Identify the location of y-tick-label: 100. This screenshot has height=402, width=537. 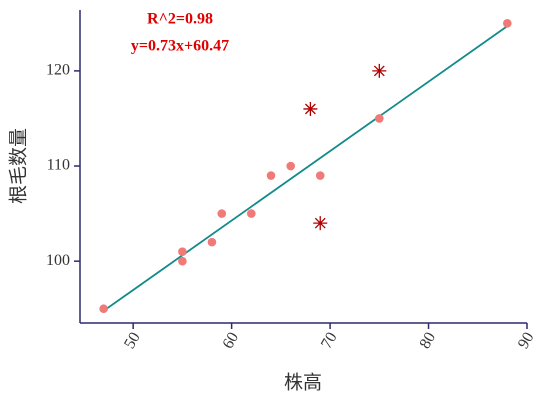
(58, 260).